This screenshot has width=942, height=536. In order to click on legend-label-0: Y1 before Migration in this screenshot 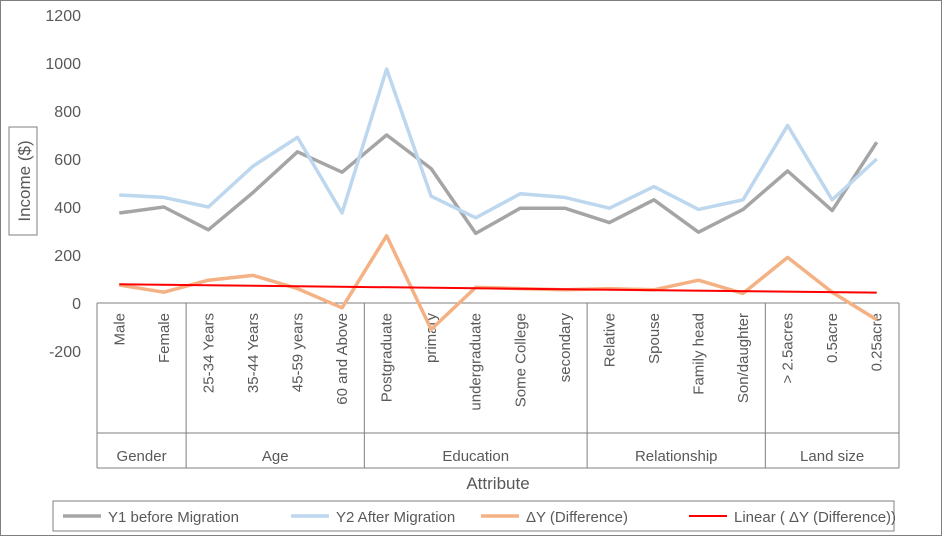, I will do `click(173, 517)`.